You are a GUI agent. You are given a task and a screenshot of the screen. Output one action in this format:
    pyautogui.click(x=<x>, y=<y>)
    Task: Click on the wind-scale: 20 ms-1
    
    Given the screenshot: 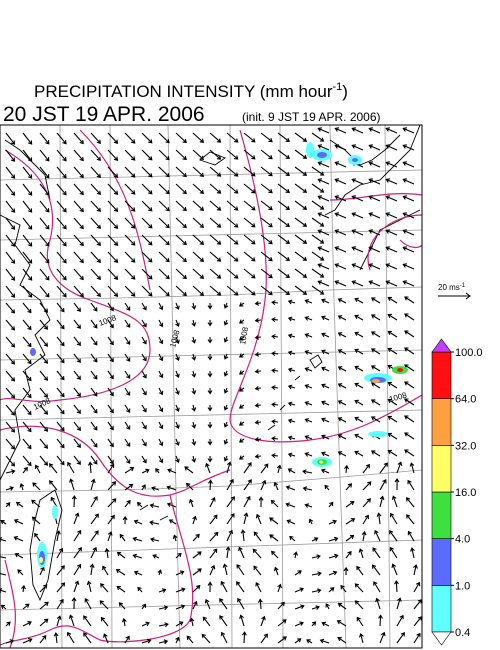 What is the action you would take?
    pyautogui.click(x=454, y=291)
    